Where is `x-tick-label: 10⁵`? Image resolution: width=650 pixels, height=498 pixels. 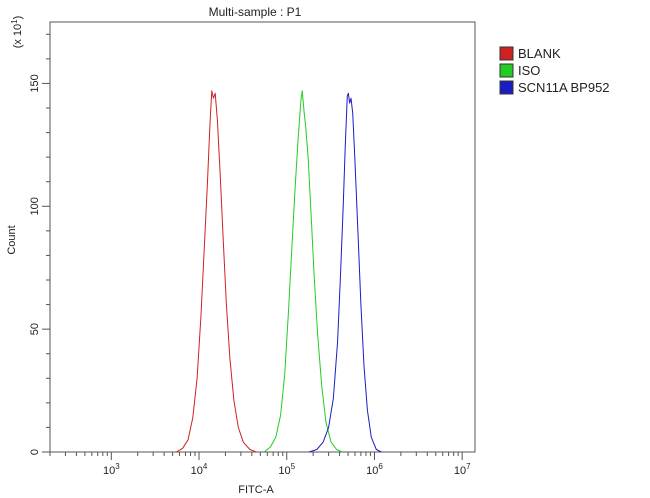
x-tick-label: 10⁵ is located at coordinates (286, 469).